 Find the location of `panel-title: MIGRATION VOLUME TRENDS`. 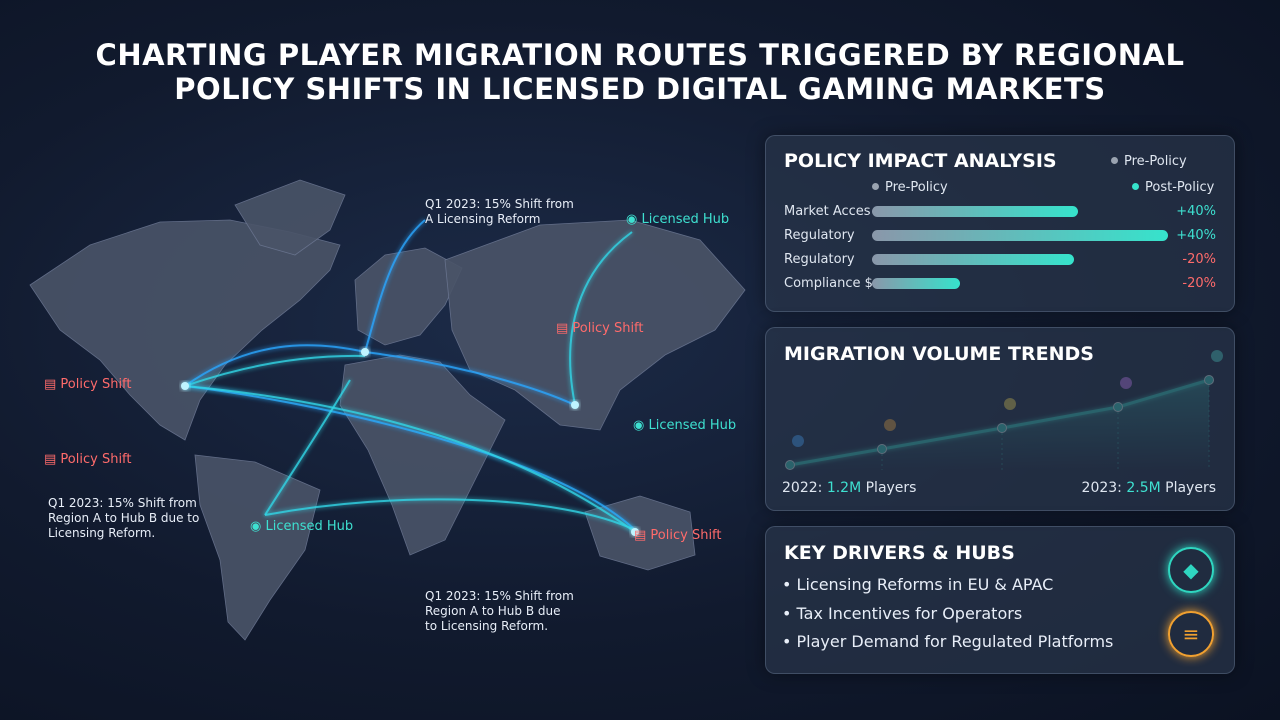

panel-title: MIGRATION VOLUME TRENDS is located at coordinates (939, 354).